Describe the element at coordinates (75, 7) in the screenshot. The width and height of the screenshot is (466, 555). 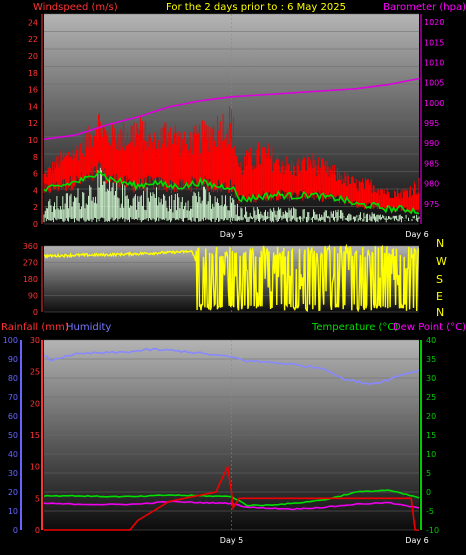
I see `windspeed-axis-title: Windspeed (m/s)` at that location.